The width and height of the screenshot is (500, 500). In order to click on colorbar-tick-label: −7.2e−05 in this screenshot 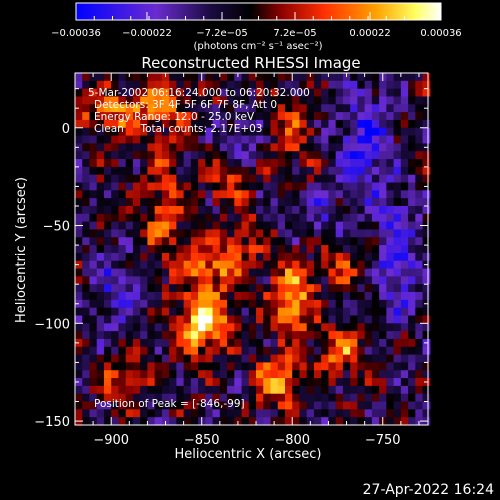, I will do `click(222, 33)`.